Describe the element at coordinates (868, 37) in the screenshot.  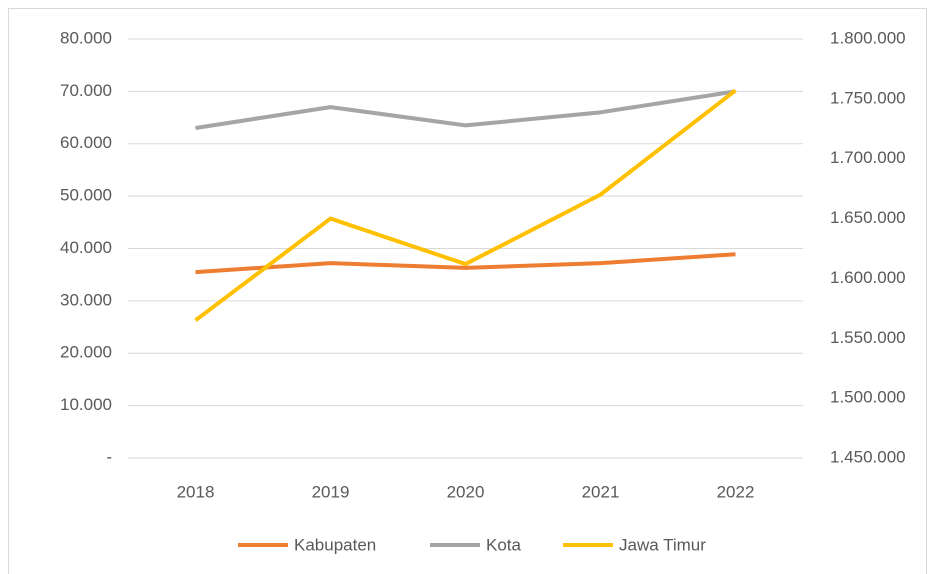
I see `y2-tick-label: 1.800.000` at that location.